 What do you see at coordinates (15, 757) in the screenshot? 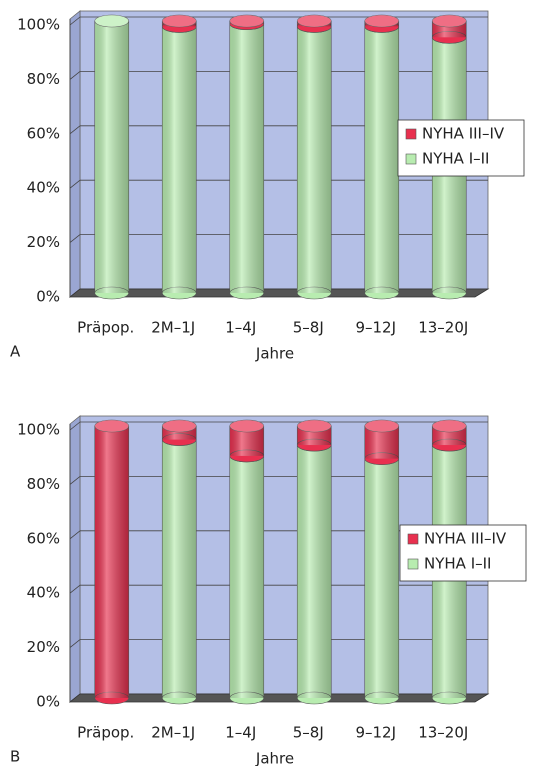
I see `panel-label: B` at bounding box center [15, 757].